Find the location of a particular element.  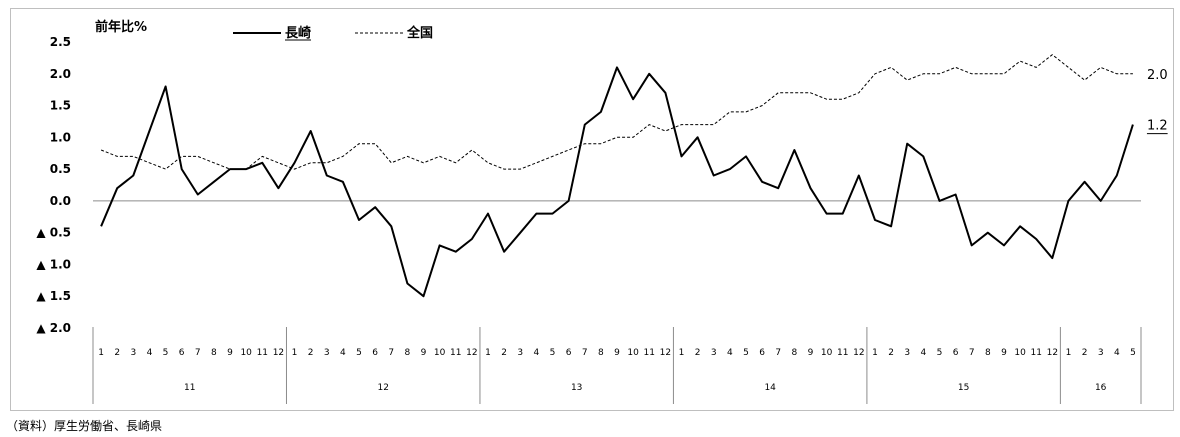

y-tick-label: 0.0 is located at coordinates (60, 201).